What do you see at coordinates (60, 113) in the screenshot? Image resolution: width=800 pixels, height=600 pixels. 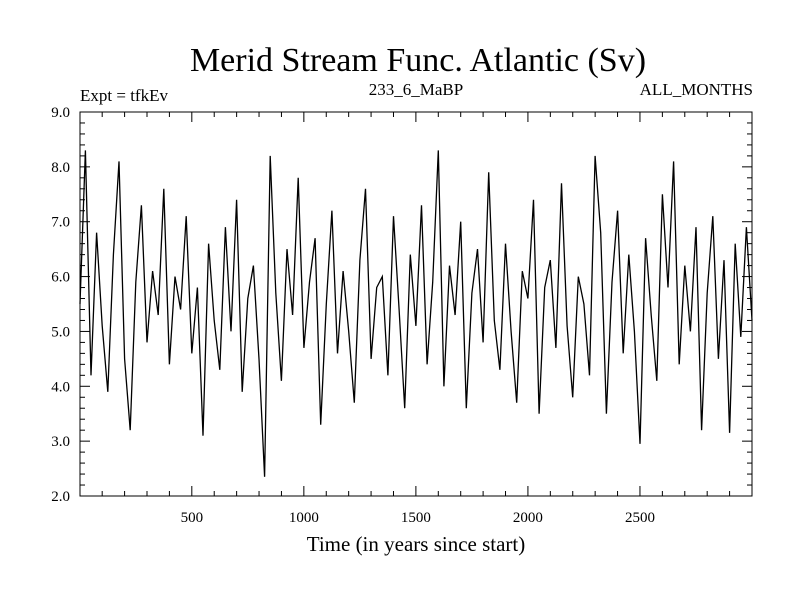 I see `y-tick-label: 9.0` at bounding box center [60, 113].